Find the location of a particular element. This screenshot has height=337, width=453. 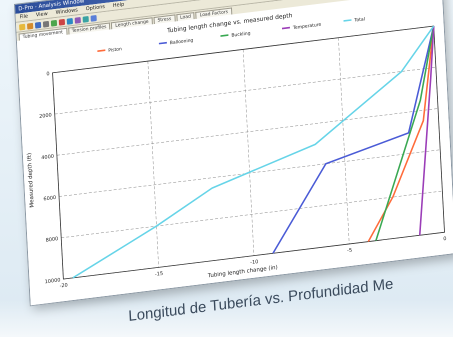

menu-options: Options is located at coordinates (95, 8).